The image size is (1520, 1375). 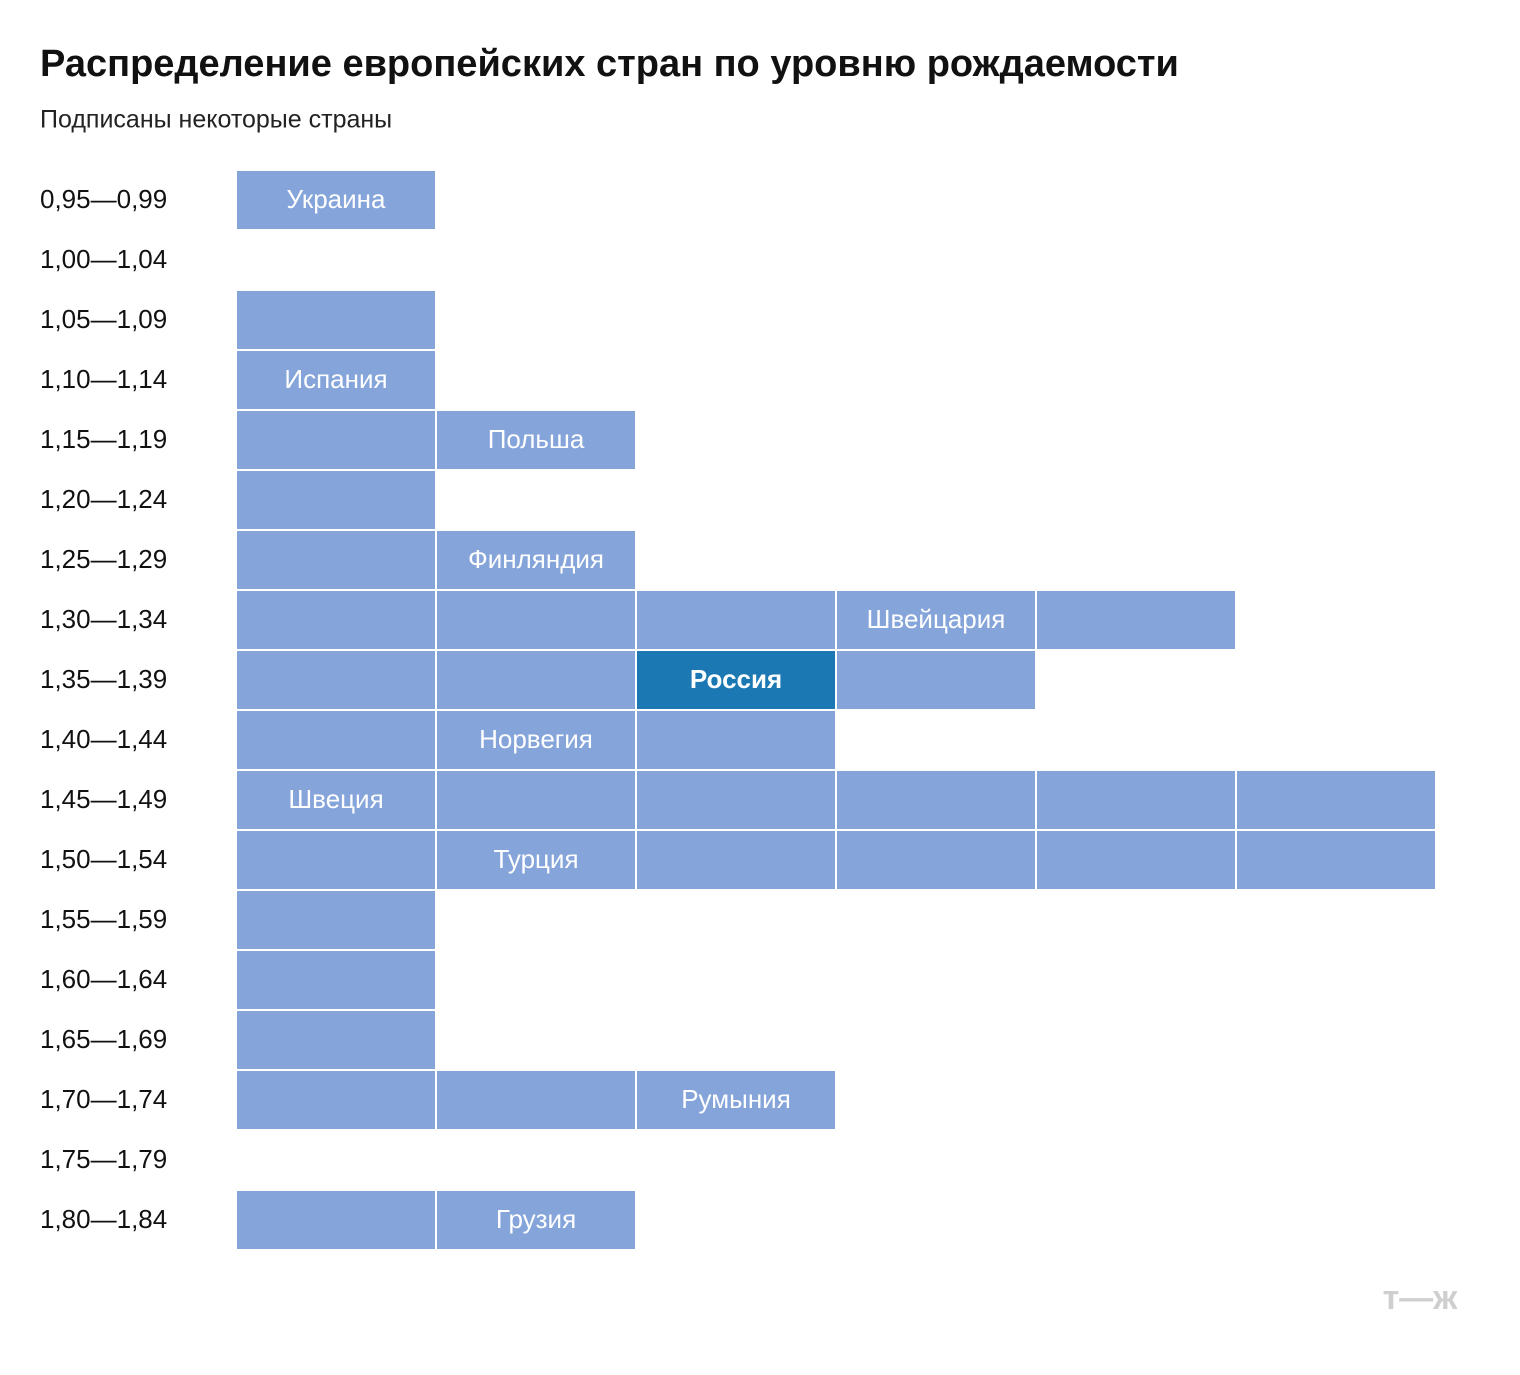 I want to click on cell-label: Швеция, so click(x=335, y=799).